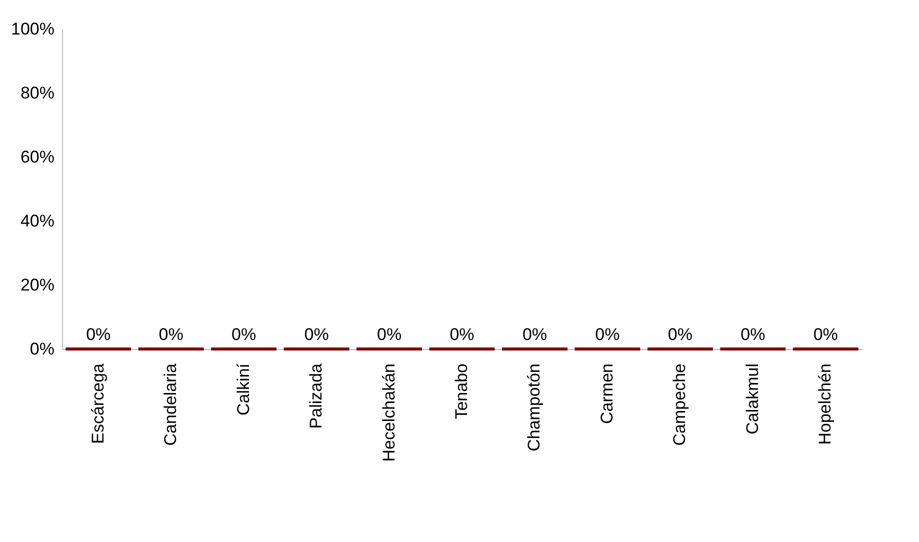  What do you see at coordinates (825, 404) in the screenshot?
I see `x-tick-label: Hopelchén` at bounding box center [825, 404].